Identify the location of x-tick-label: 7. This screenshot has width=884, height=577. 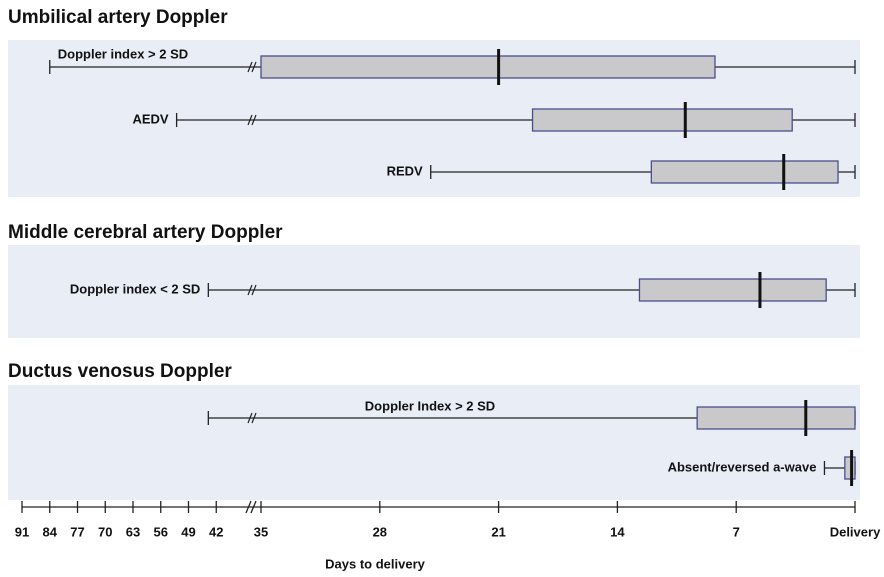
(736, 531).